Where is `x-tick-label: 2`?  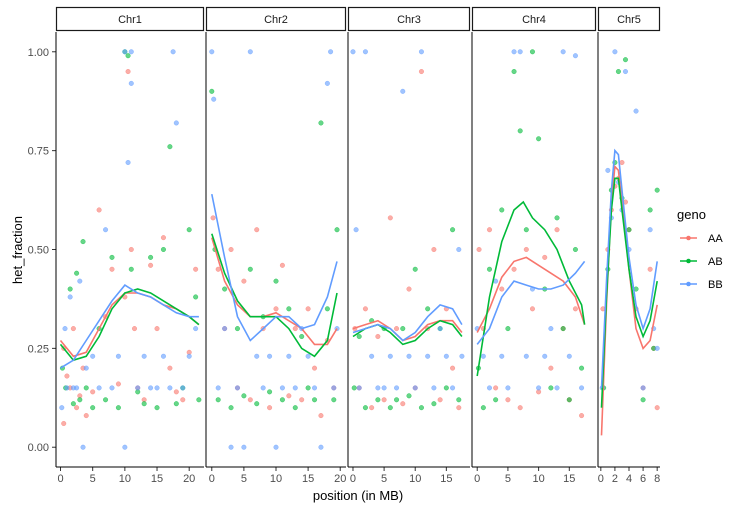 x-tick-label: 2 is located at coordinates (615, 479).